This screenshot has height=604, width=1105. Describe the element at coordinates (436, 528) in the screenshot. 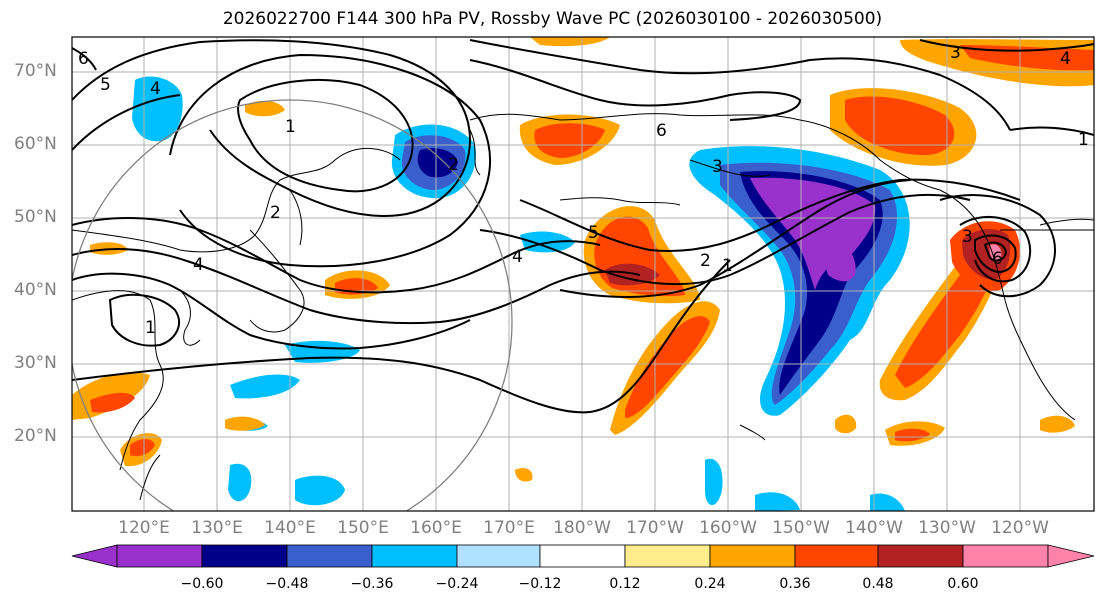

I see `lon-label: 160°E` at that location.